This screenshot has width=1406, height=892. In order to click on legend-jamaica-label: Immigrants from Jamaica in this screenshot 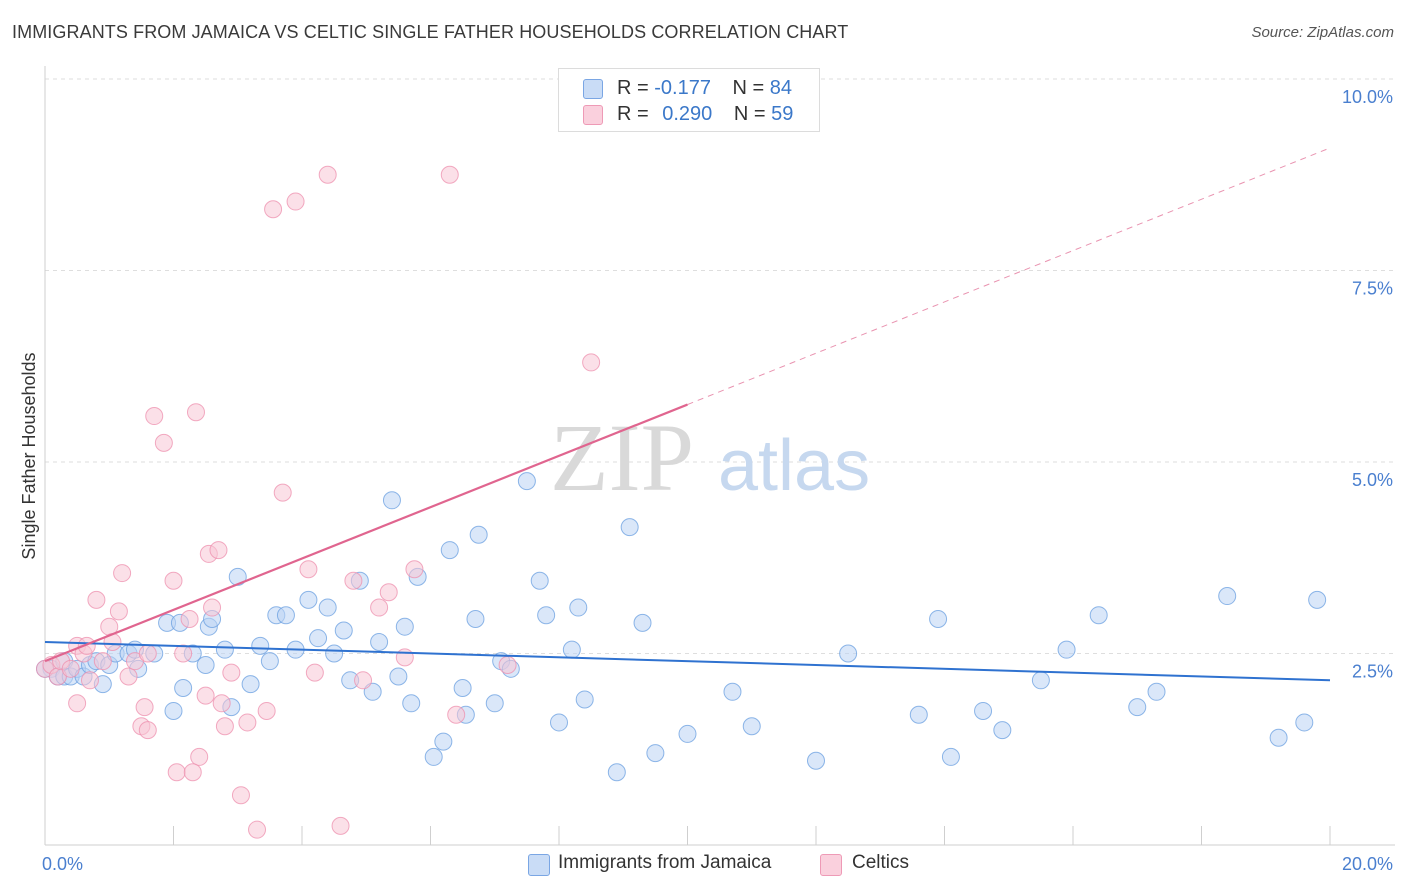, I will do `click(665, 862)`.